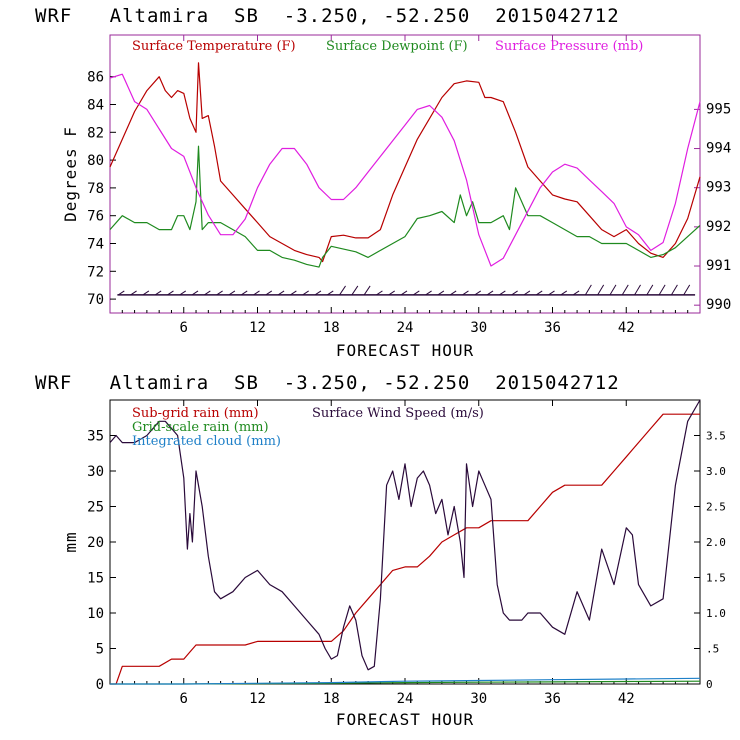  I want to click on legend-surface-pressure: Surface Pressure (mb), so click(569, 46).